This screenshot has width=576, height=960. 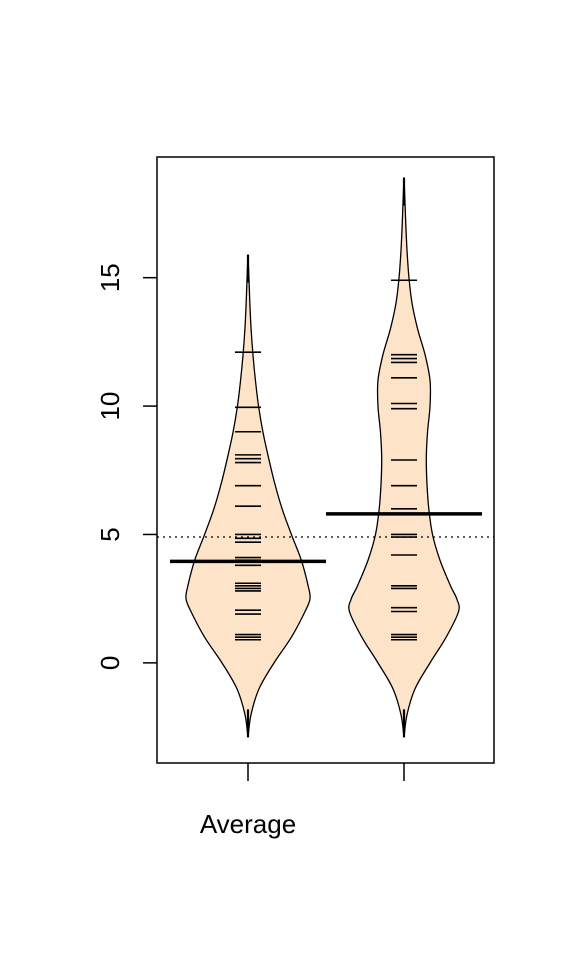 I want to click on y-tick-label: 15, so click(x=110, y=277).